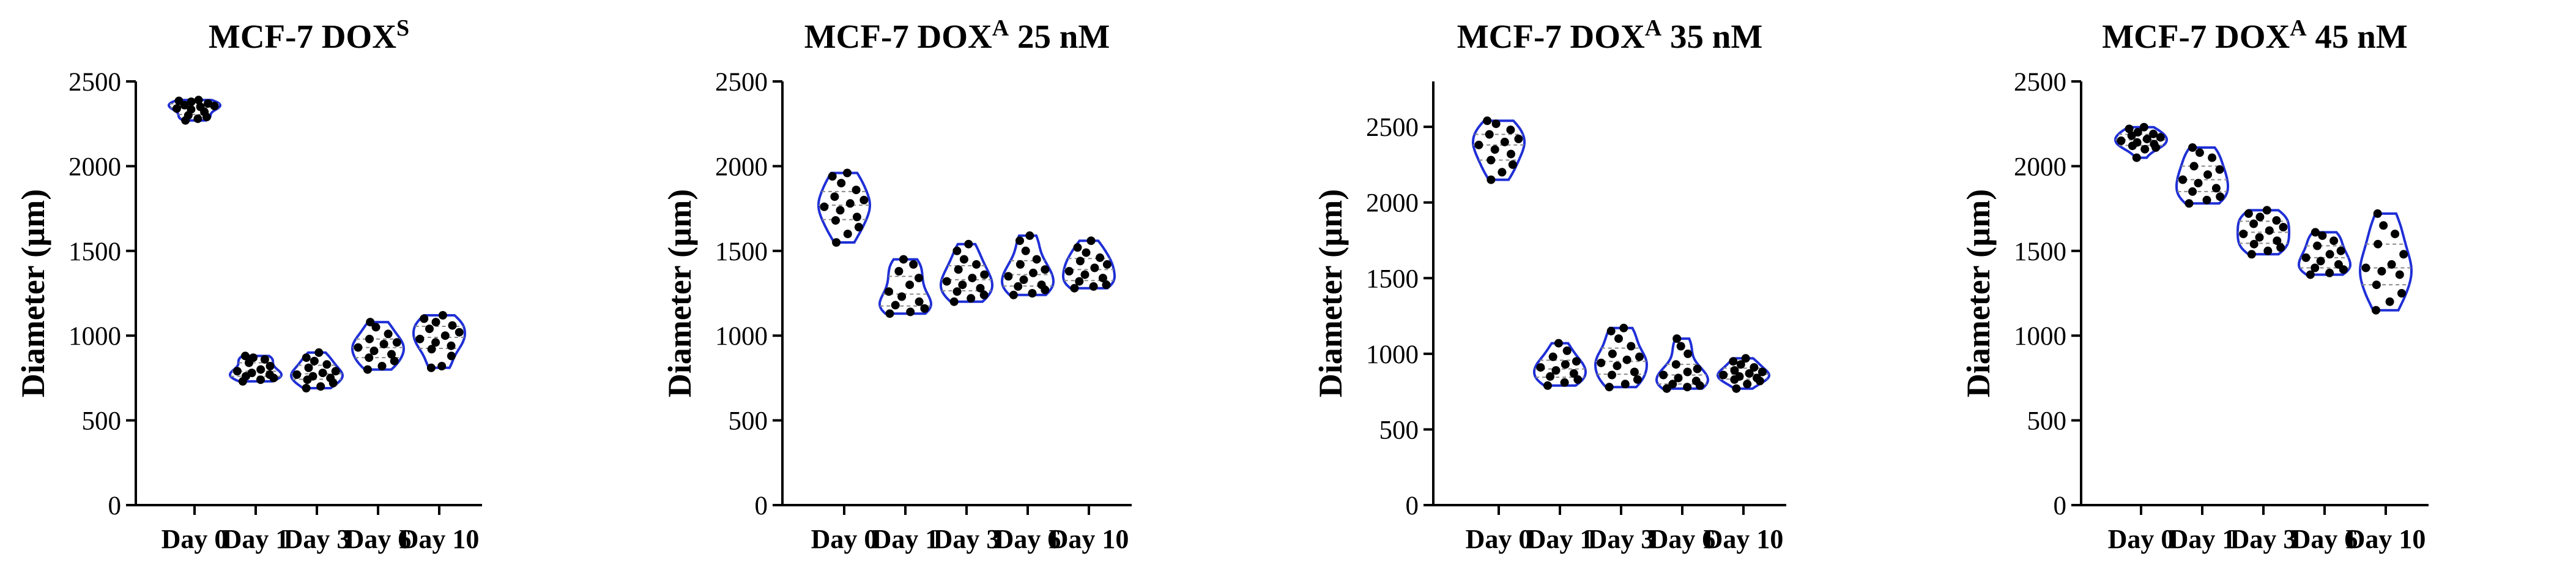 The width and height of the screenshot is (2576, 570). Describe the element at coordinates (2298, 28) in the screenshot. I see `chart-title-superscript: A` at that location.